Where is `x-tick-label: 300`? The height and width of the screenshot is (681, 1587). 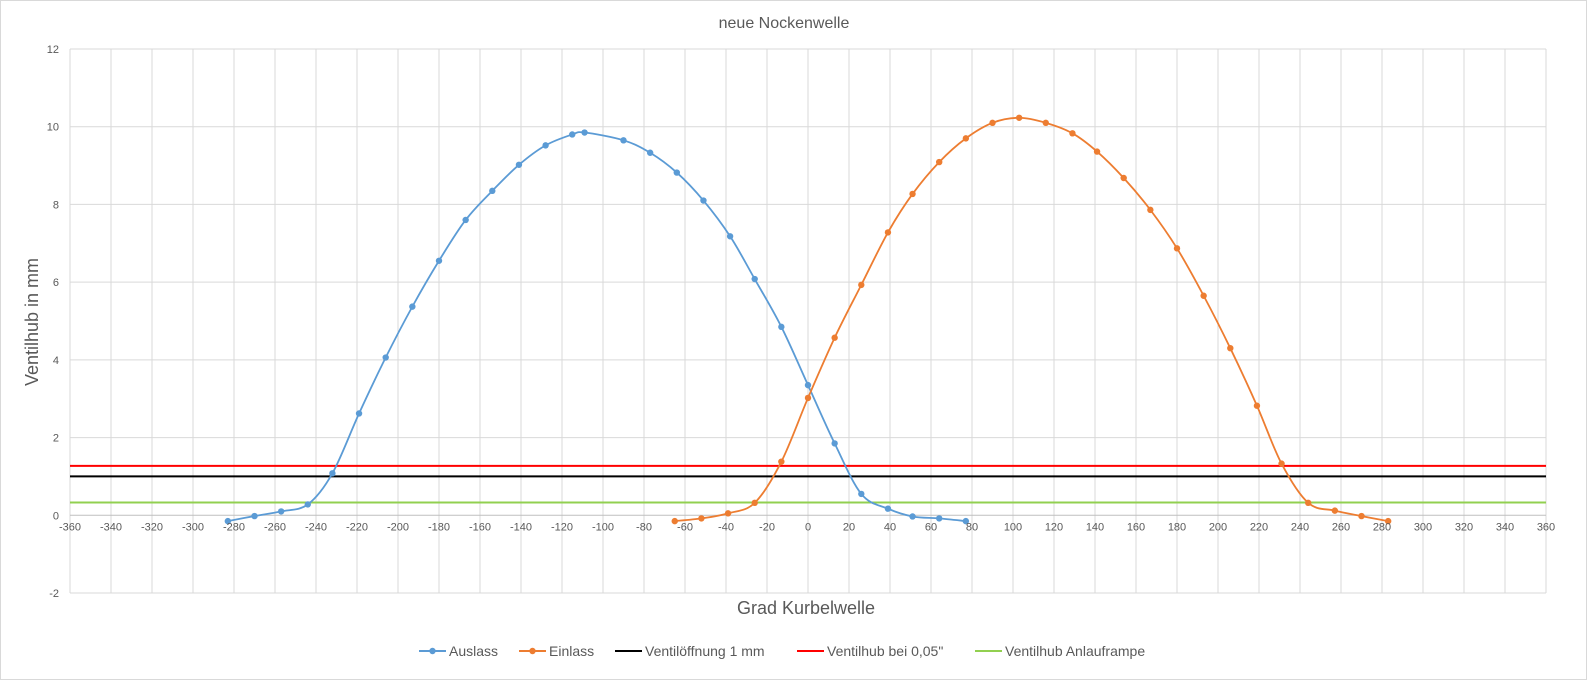
x-tick-label: 300 is located at coordinates (1423, 527).